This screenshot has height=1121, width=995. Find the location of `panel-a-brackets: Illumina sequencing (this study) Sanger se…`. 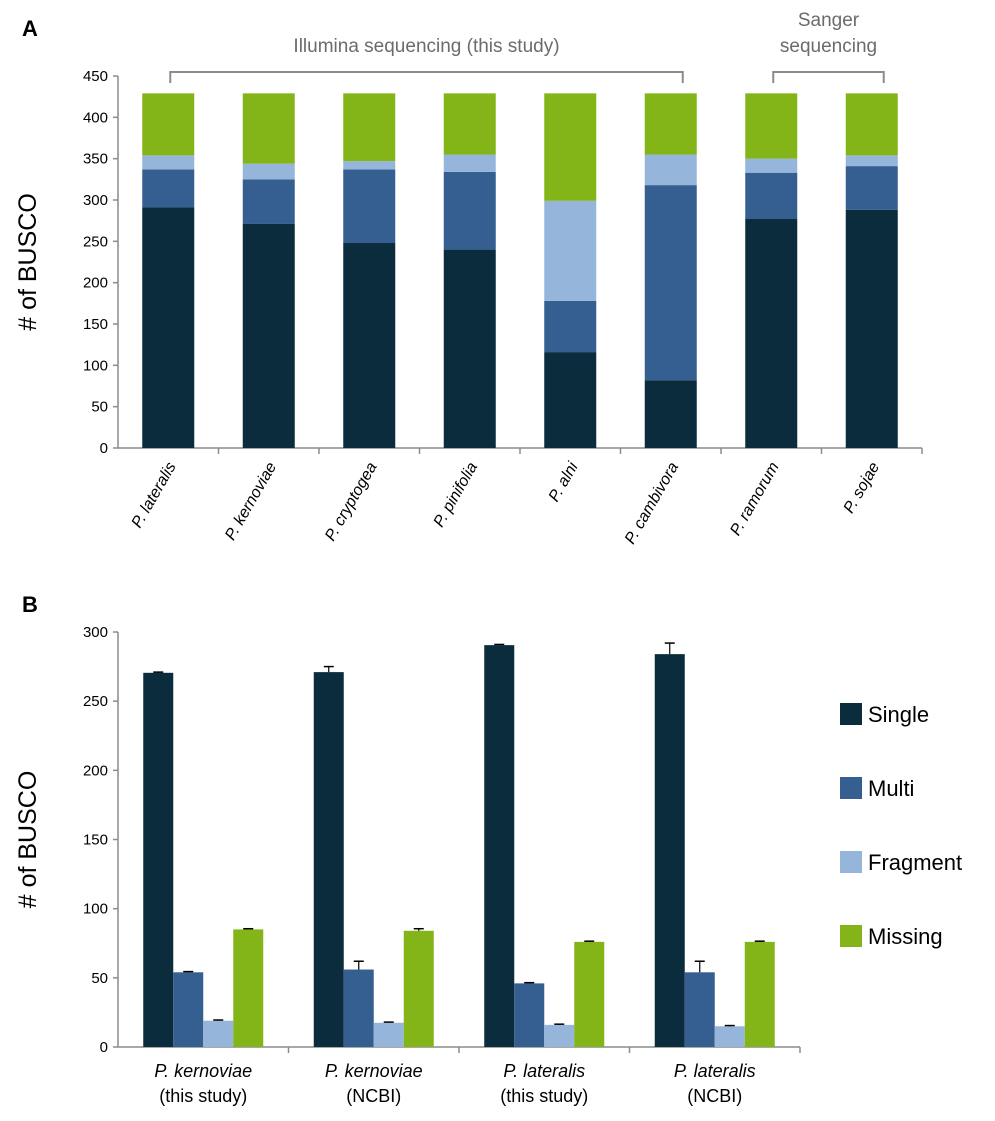

panel-a-brackets: Illumina sequencing (this study) Sanger se… is located at coordinates (527, 46).